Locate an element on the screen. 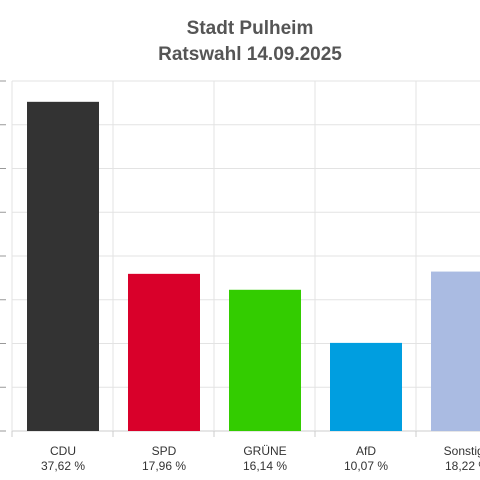 The width and height of the screenshot is (480, 480). value-label: 17,96 % is located at coordinates (164, 466).